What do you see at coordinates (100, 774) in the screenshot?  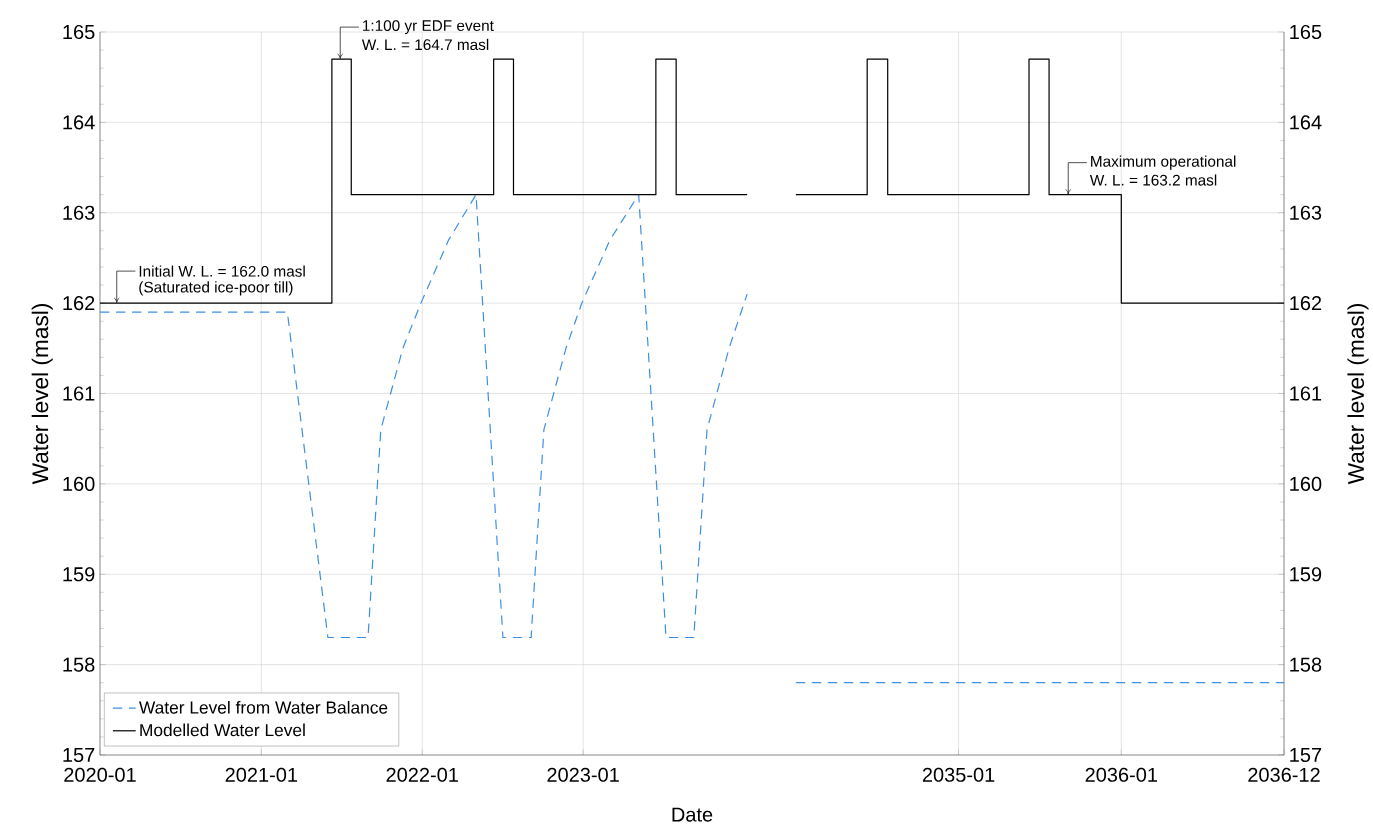 I see `x-tick-label: 2020-01` at bounding box center [100, 774].